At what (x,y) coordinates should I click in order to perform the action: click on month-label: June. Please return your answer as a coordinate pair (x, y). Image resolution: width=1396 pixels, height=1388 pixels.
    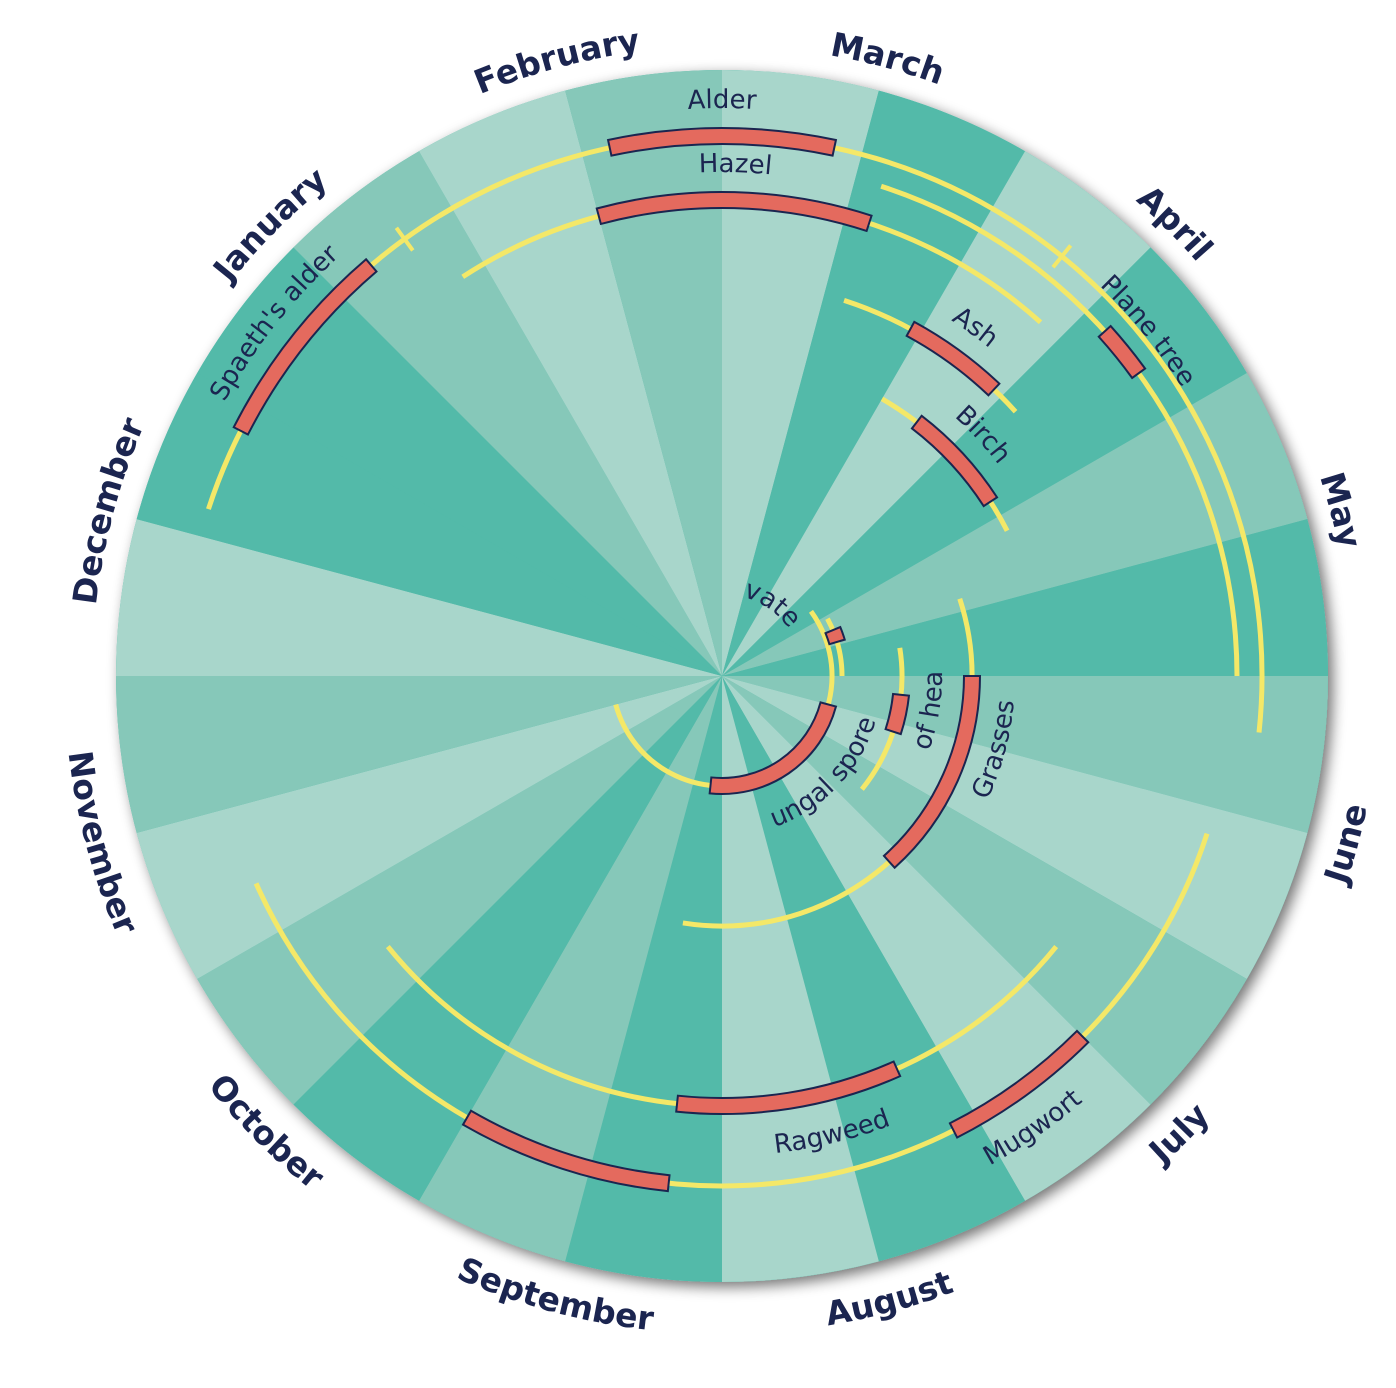
    Looking at the image, I should click on (1345, 845).